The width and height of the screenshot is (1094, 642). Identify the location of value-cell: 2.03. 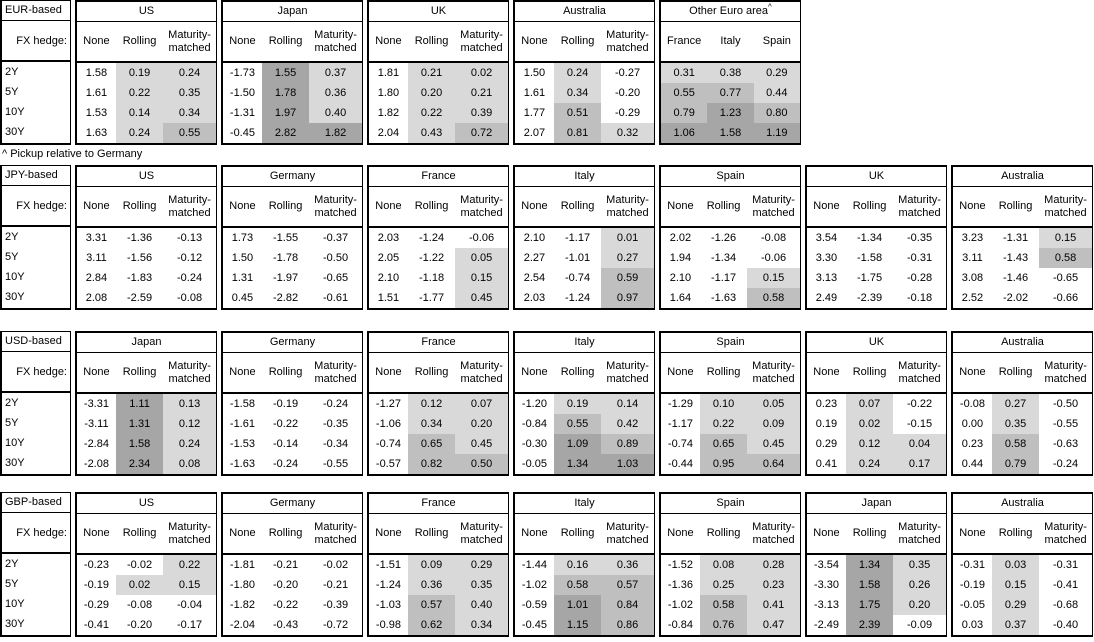
(388, 238).